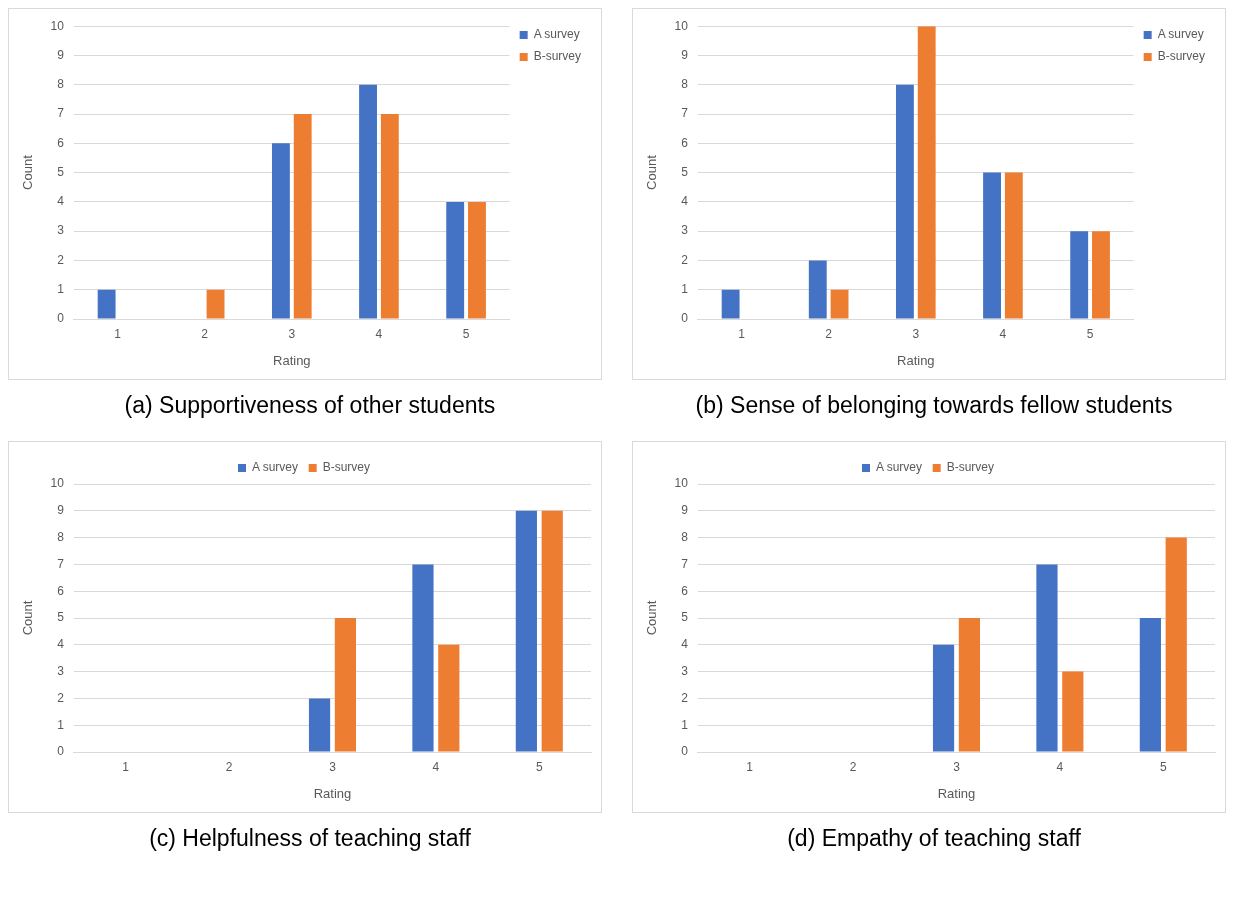  What do you see at coordinates (310, 838) in the screenshot?
I see `text: (c) Helpfulness of teaching staff` at bounding box center [310, 838].